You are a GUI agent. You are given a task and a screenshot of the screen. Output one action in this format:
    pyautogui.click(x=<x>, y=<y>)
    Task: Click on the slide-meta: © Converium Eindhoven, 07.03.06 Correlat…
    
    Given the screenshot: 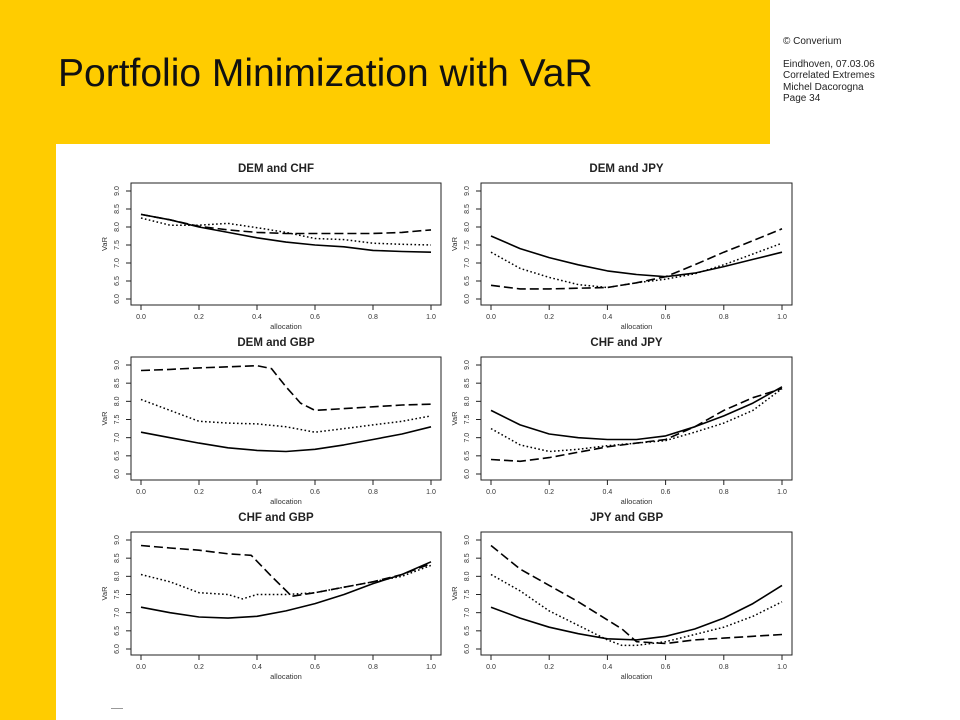 What is the action you would take?
    pyautogui.click(x=829, y=70)
    